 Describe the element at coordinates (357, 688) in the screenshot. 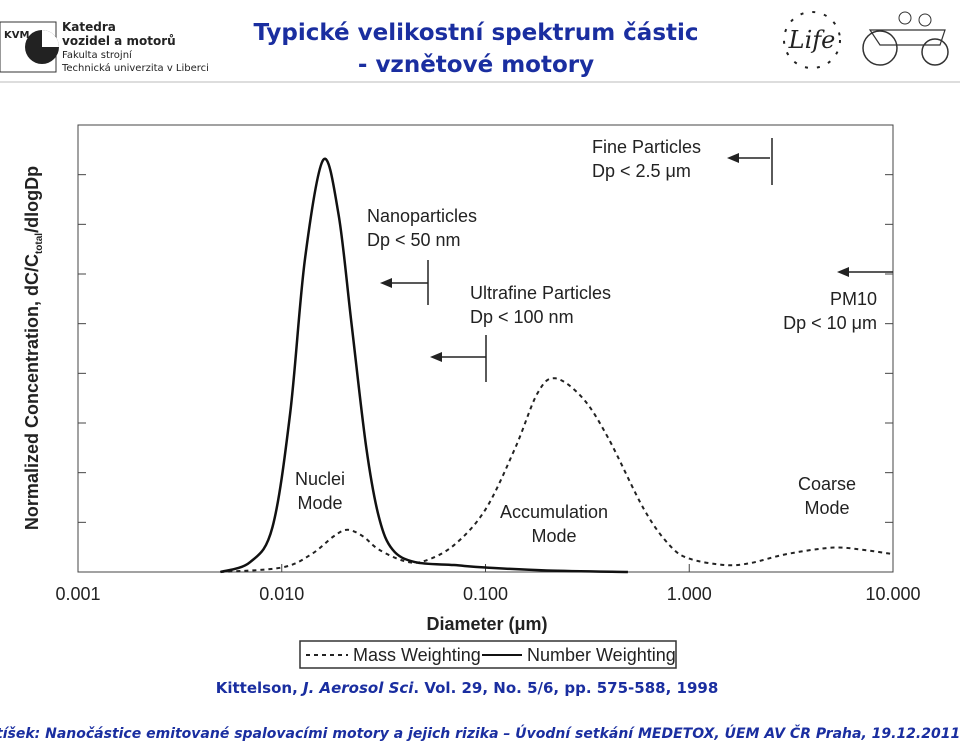

I see `citation-part: J. Aerosol Sci` at that location.